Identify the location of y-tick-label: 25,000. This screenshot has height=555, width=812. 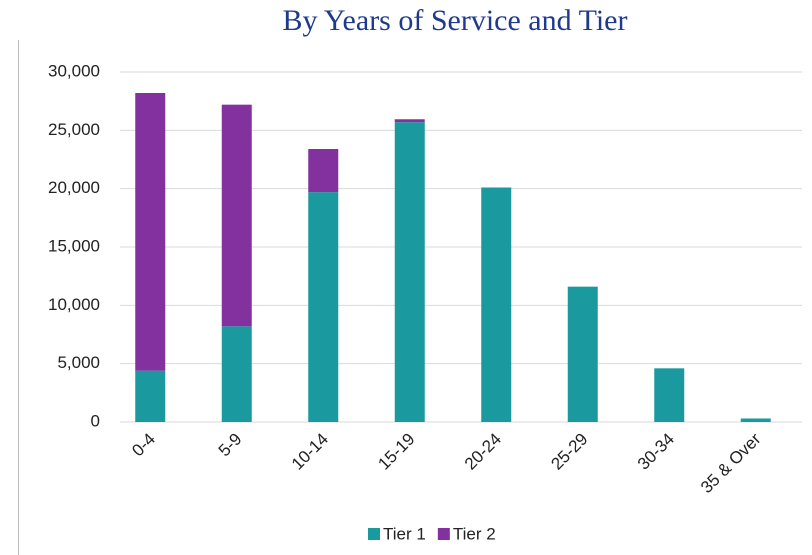
(74, 129).